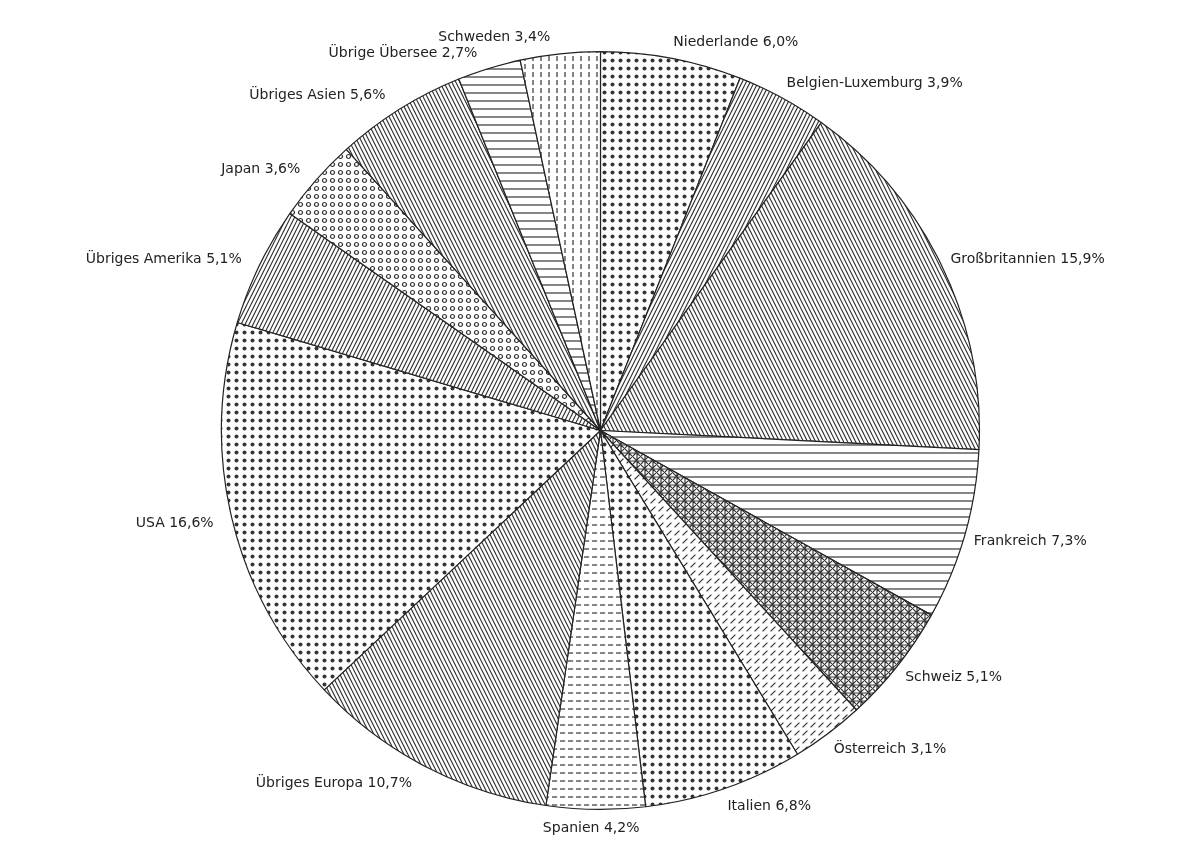  I want to click on slice-label: Übriges Amerika 5,1%, so click(163, 258).